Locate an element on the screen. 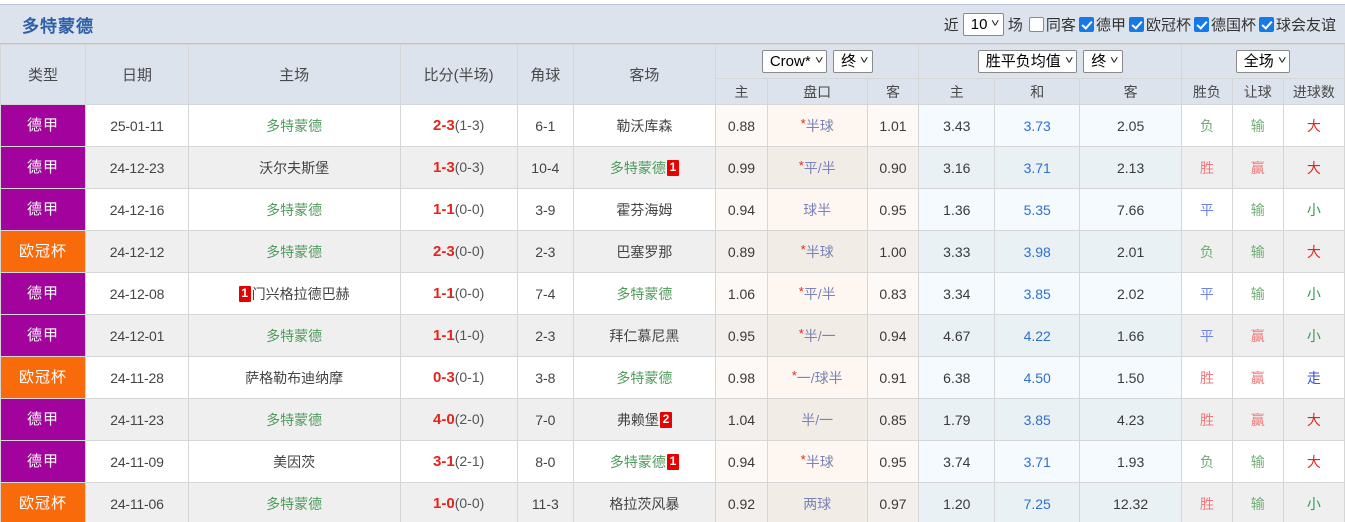  handicap-away-odds: 0.97 is located at coordinates (893, 502).